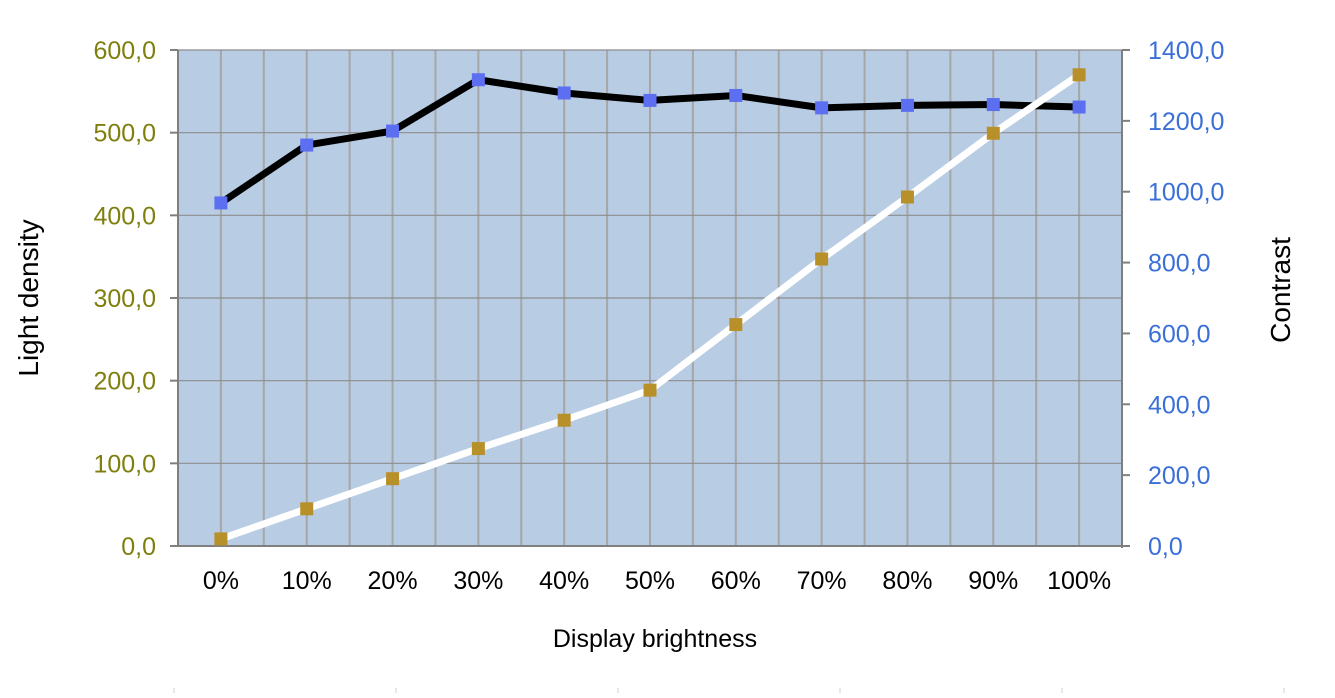  What do you see at coordinates (124, 51) in the screenshot?
I see `y-left-tick-label: 600,0` at bounding box center [124, 51].